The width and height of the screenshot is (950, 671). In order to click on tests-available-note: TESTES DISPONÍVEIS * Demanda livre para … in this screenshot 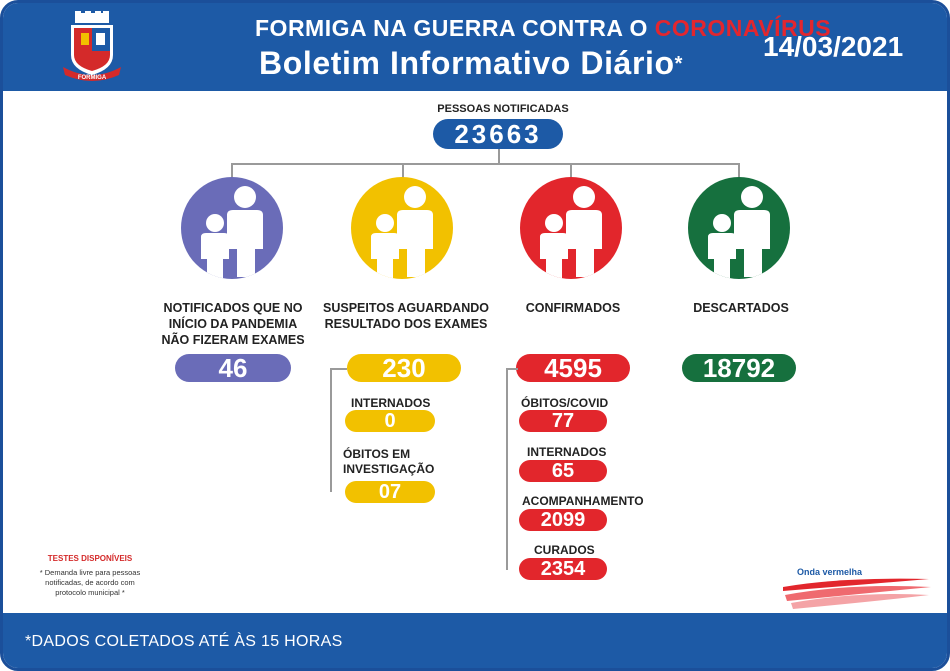, I will do `click(90, 576)`.